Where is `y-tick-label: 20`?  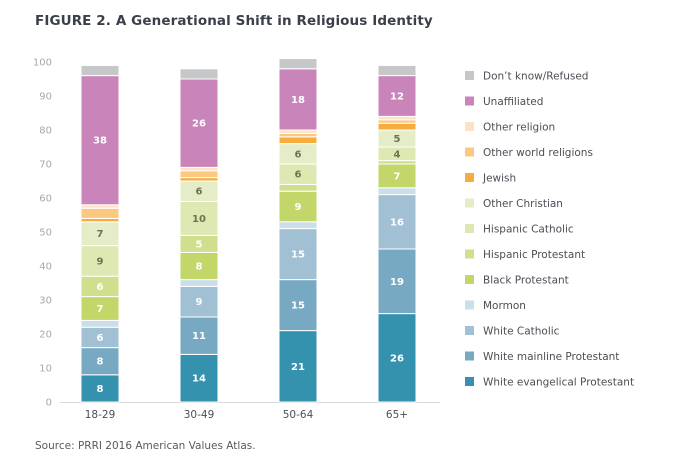
y-tick-label: 20 is located at coordinates (45, 335).